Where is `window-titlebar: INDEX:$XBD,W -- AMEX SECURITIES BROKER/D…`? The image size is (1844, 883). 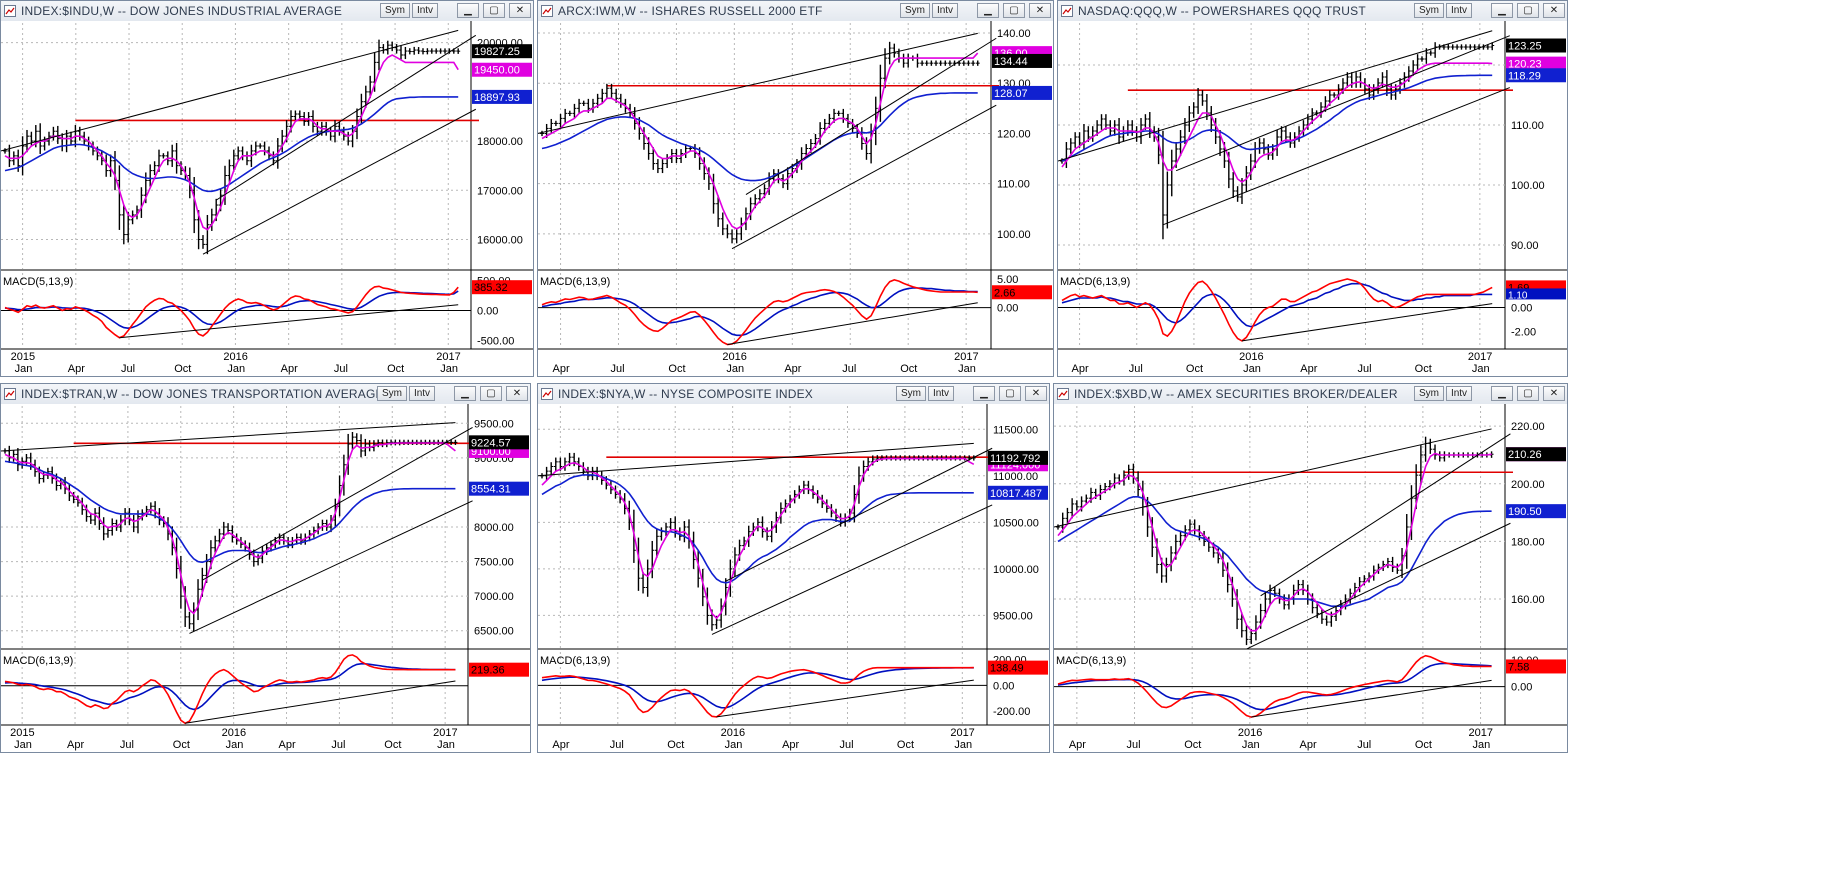 window-titlebar: INDEX:$XBD,W -- AMEX SECURITIES BROKER/D… is located at coordinates (1310, 394).